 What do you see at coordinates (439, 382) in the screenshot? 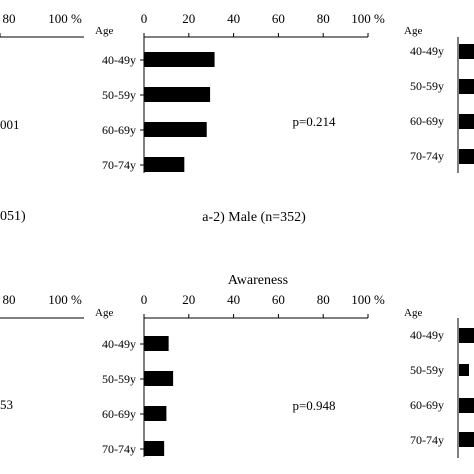
I see `right-bottom-panel: Age 40-49y 50-59y 60-69y 70-74y` at bounding box center [439, 382].